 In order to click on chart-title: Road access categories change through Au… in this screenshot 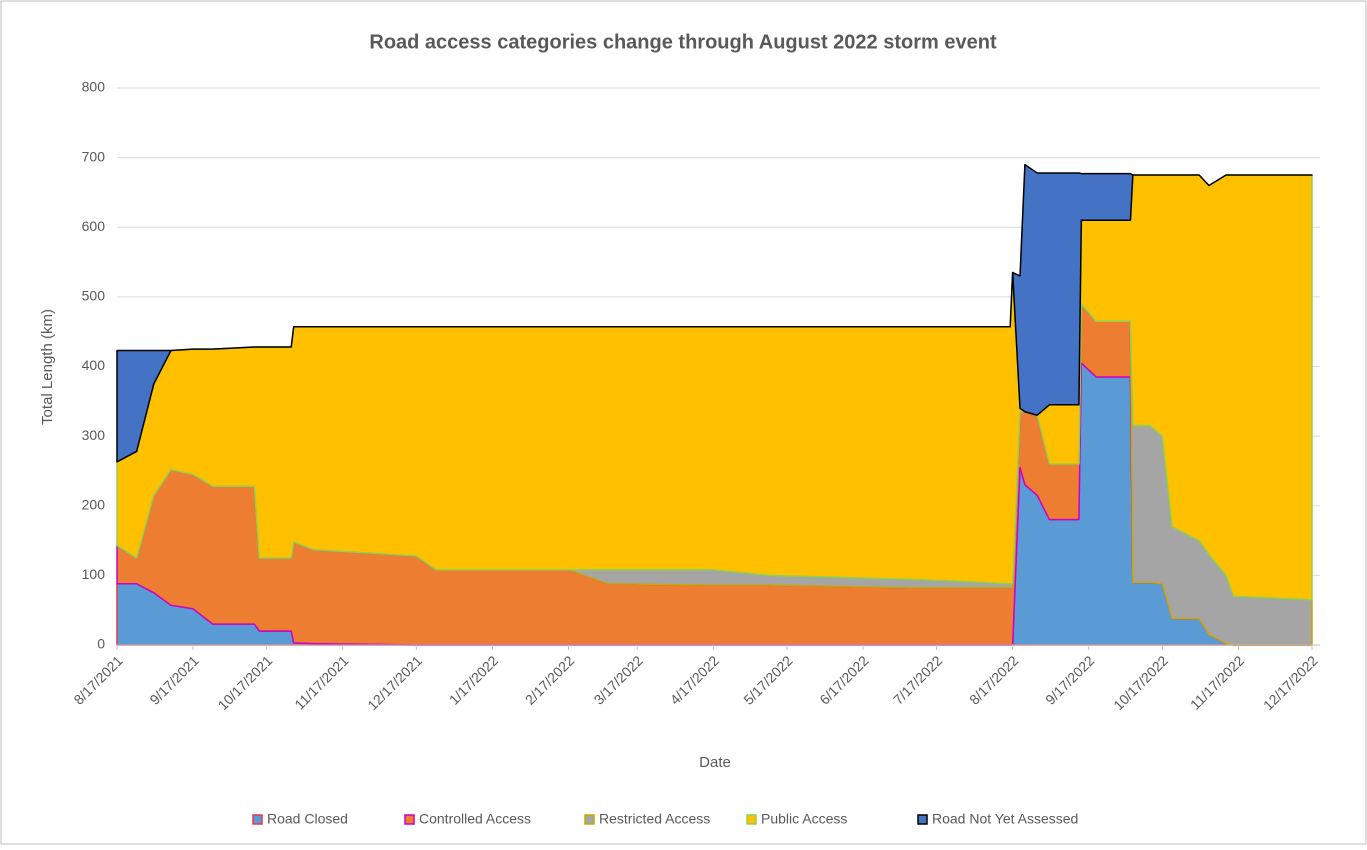, I will do `click(683, 42)`.